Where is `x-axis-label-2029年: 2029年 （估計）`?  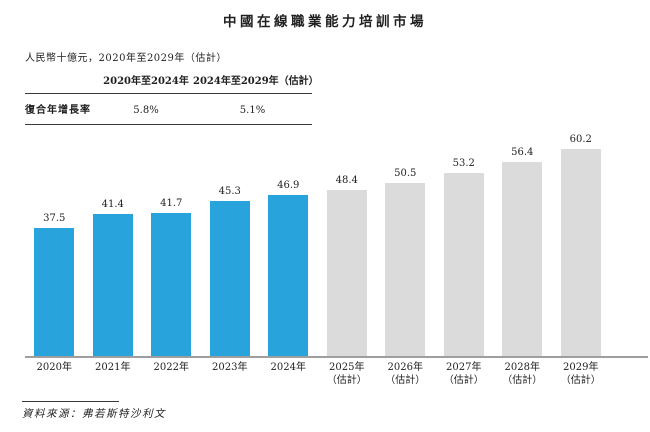
x-axis-label-2029年: 2029年 （估計） is located at coordinates (581, 374).